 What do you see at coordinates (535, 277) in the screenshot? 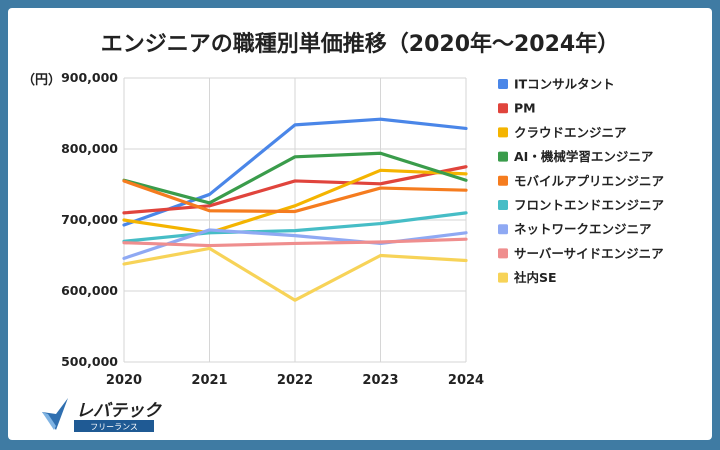
I see `legend-label: 社内SE` at bounding box center [535, 277].